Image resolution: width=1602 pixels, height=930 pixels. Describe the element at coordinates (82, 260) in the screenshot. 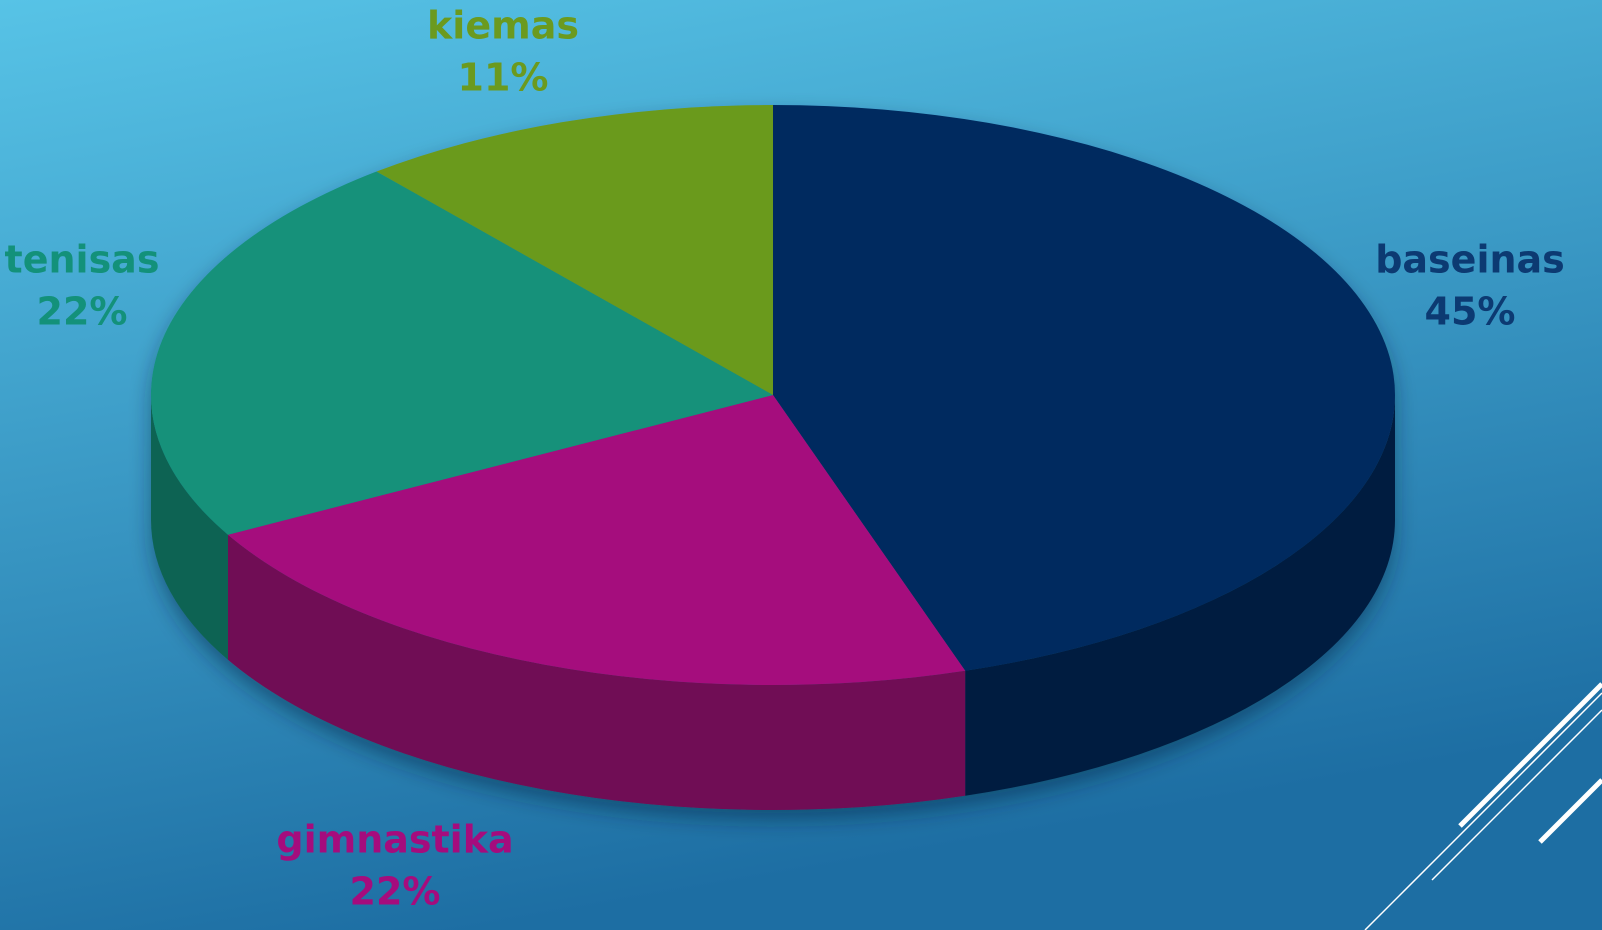

I see `slice-label: tenisas` at that location.